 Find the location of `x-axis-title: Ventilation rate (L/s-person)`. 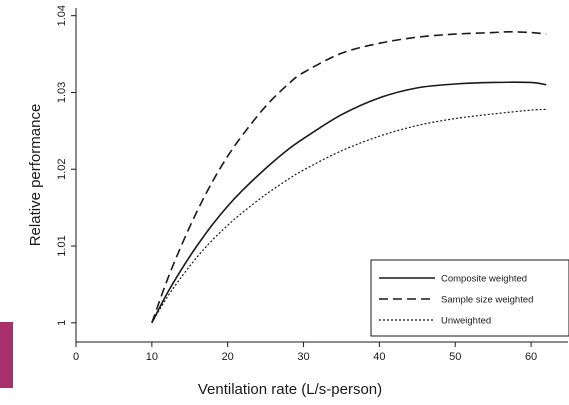

x-axis-title: Ventilation rate (L/s-person) is located at coordinates (290, 389).